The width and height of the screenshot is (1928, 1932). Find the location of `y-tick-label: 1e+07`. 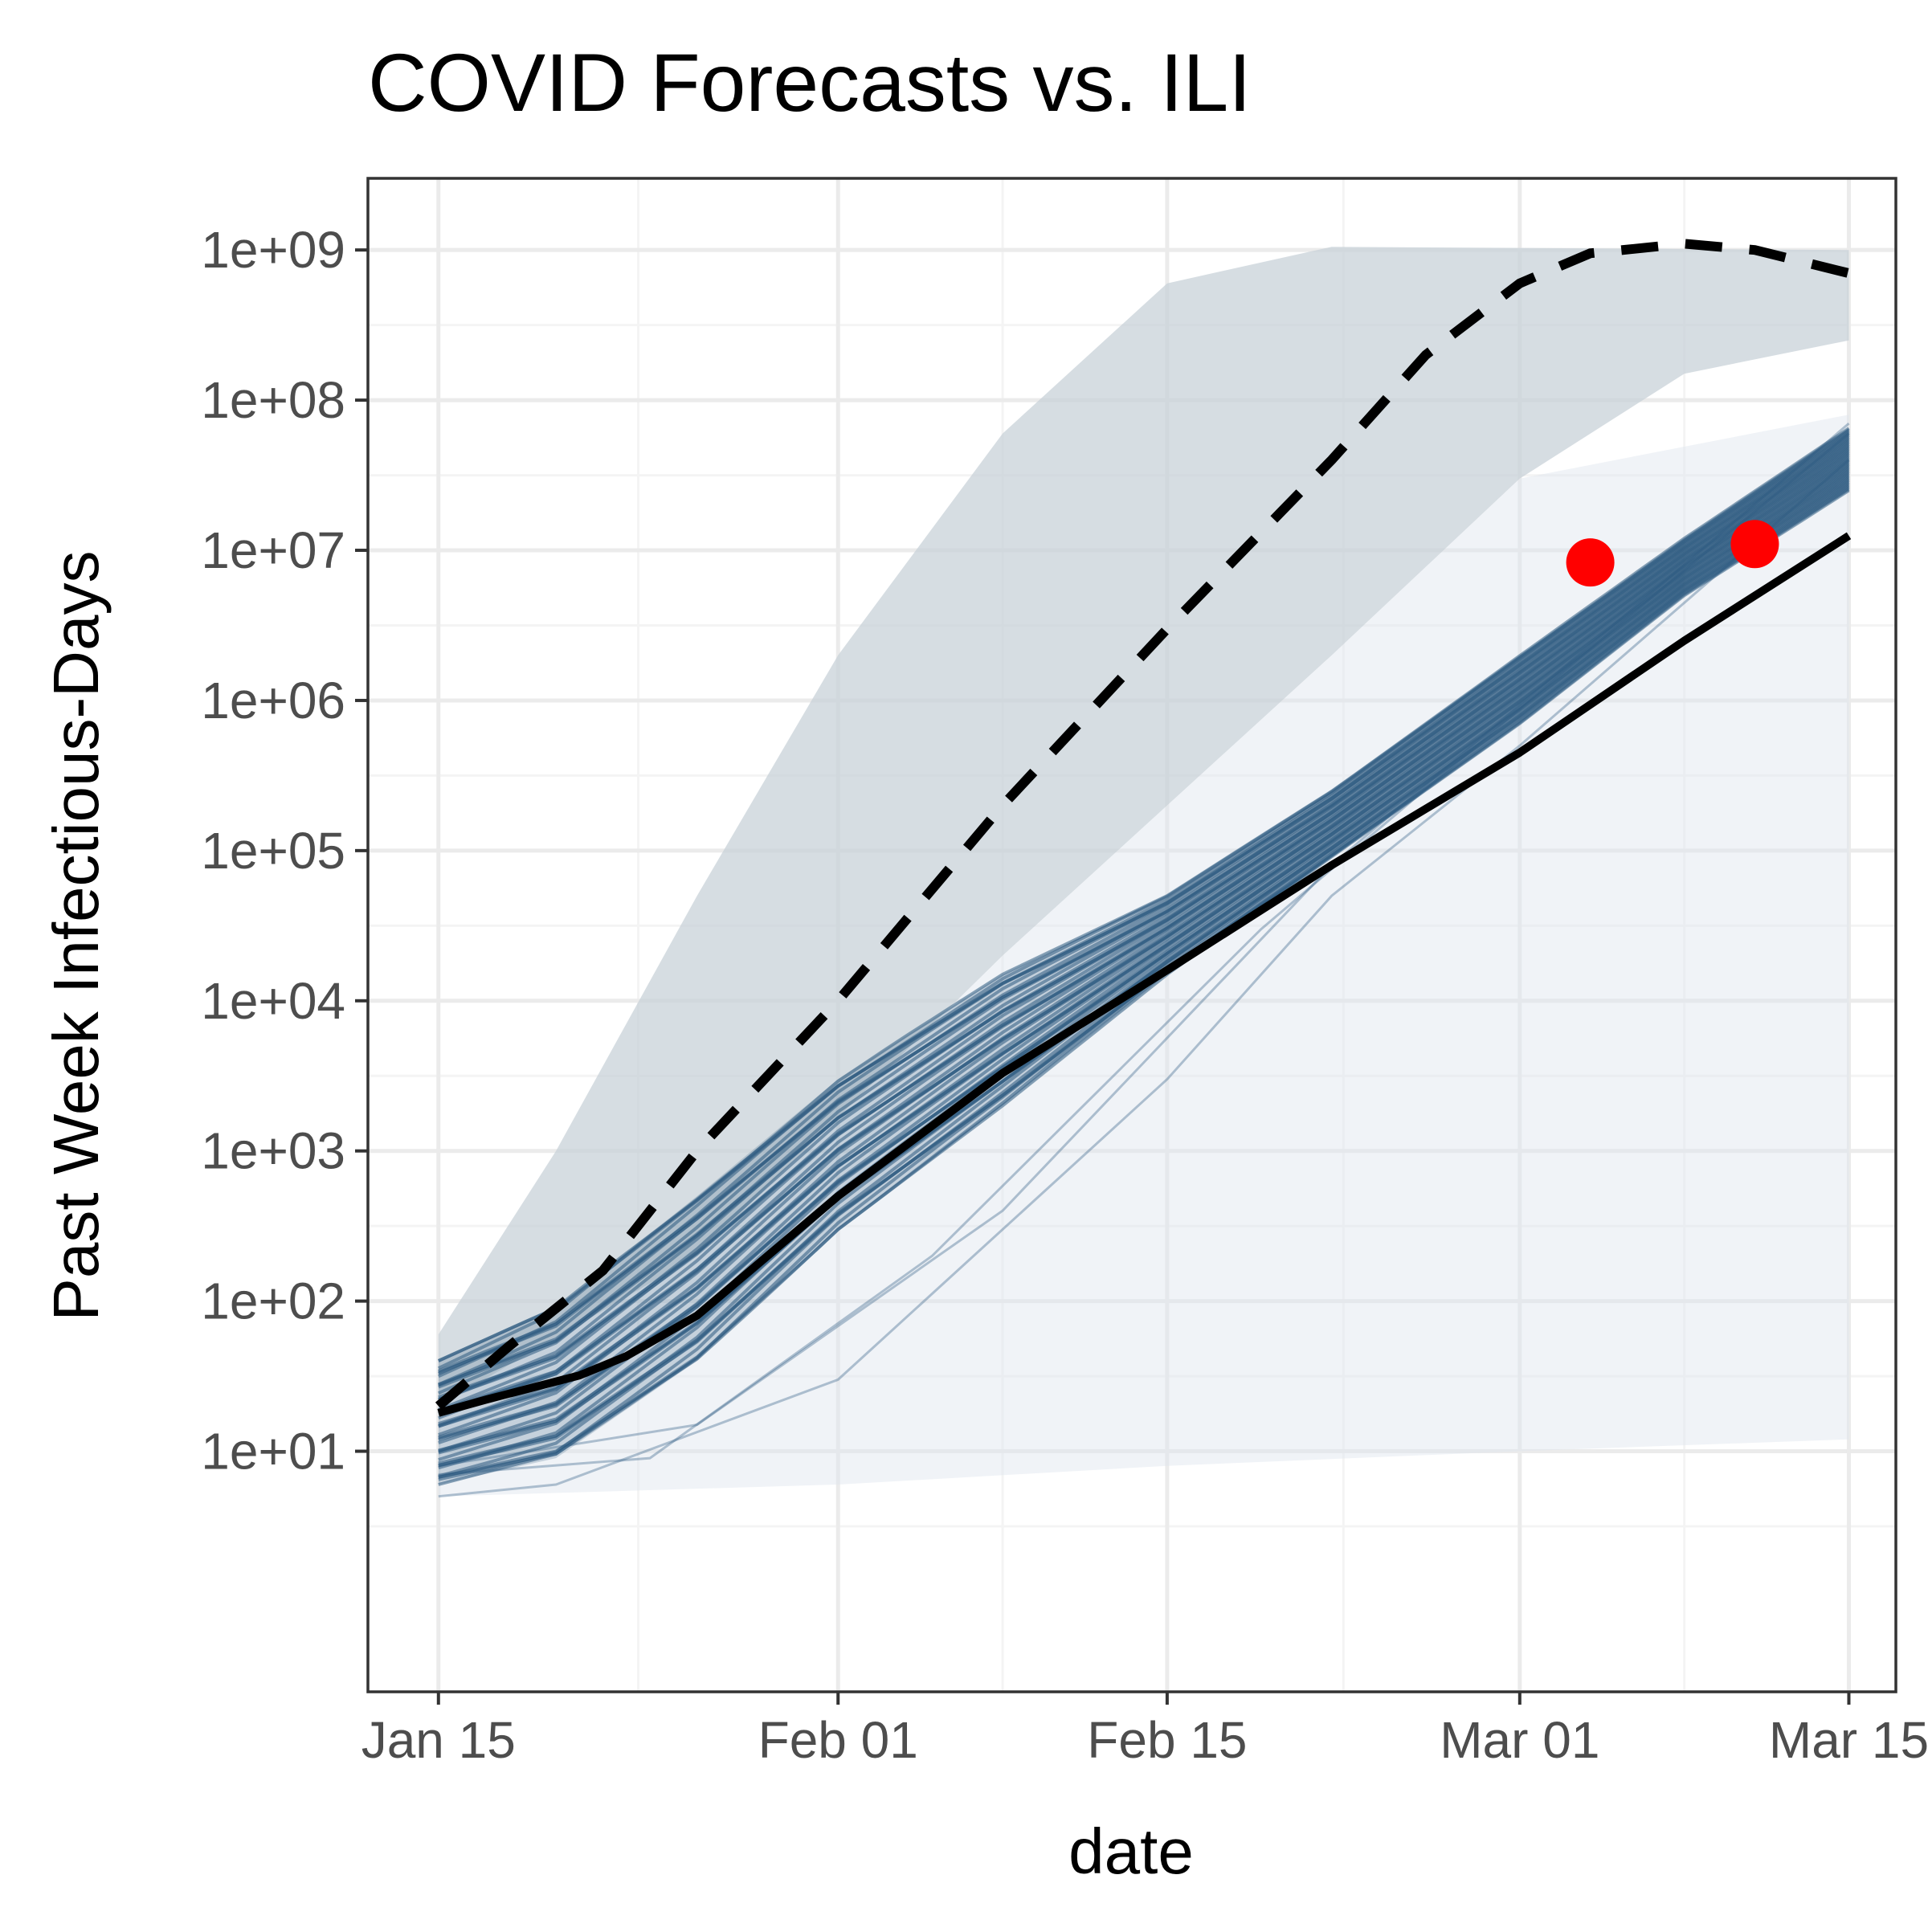

y-tick-label: 1e+07 is located at coordinates (273, 550).